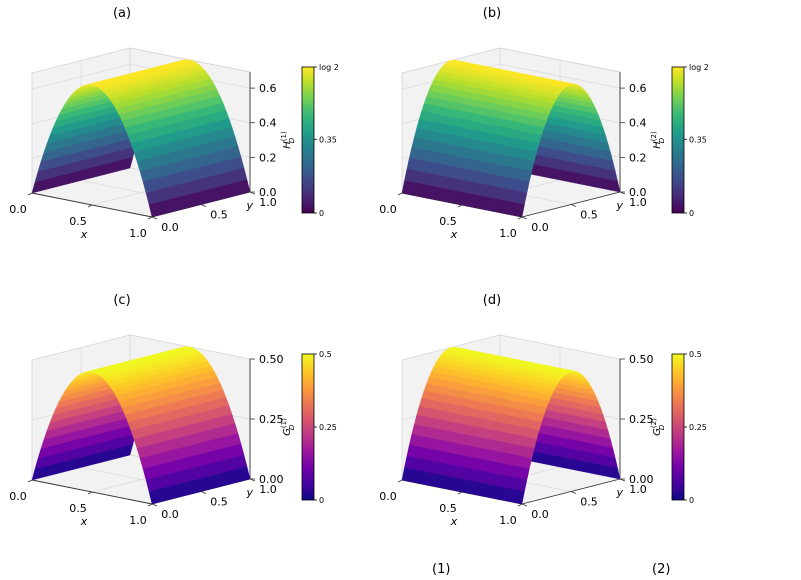 The height and width of the screenshot is (580, 801). What do you see at coordinates (288, 140) in the screenshot?
I see `colorbar-label: H(1)D` at bounding box center [288, 140].